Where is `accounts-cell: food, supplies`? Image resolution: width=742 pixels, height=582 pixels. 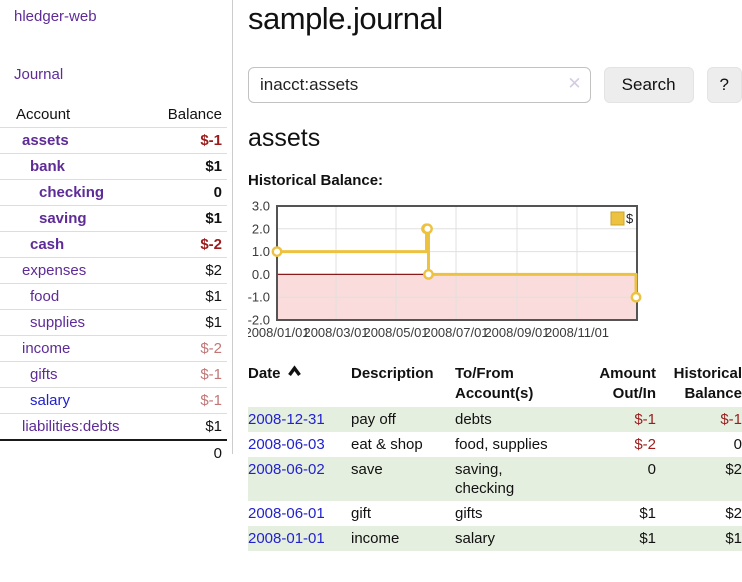
accounts-cell: food, supplies is located at coordinates (501, 444).